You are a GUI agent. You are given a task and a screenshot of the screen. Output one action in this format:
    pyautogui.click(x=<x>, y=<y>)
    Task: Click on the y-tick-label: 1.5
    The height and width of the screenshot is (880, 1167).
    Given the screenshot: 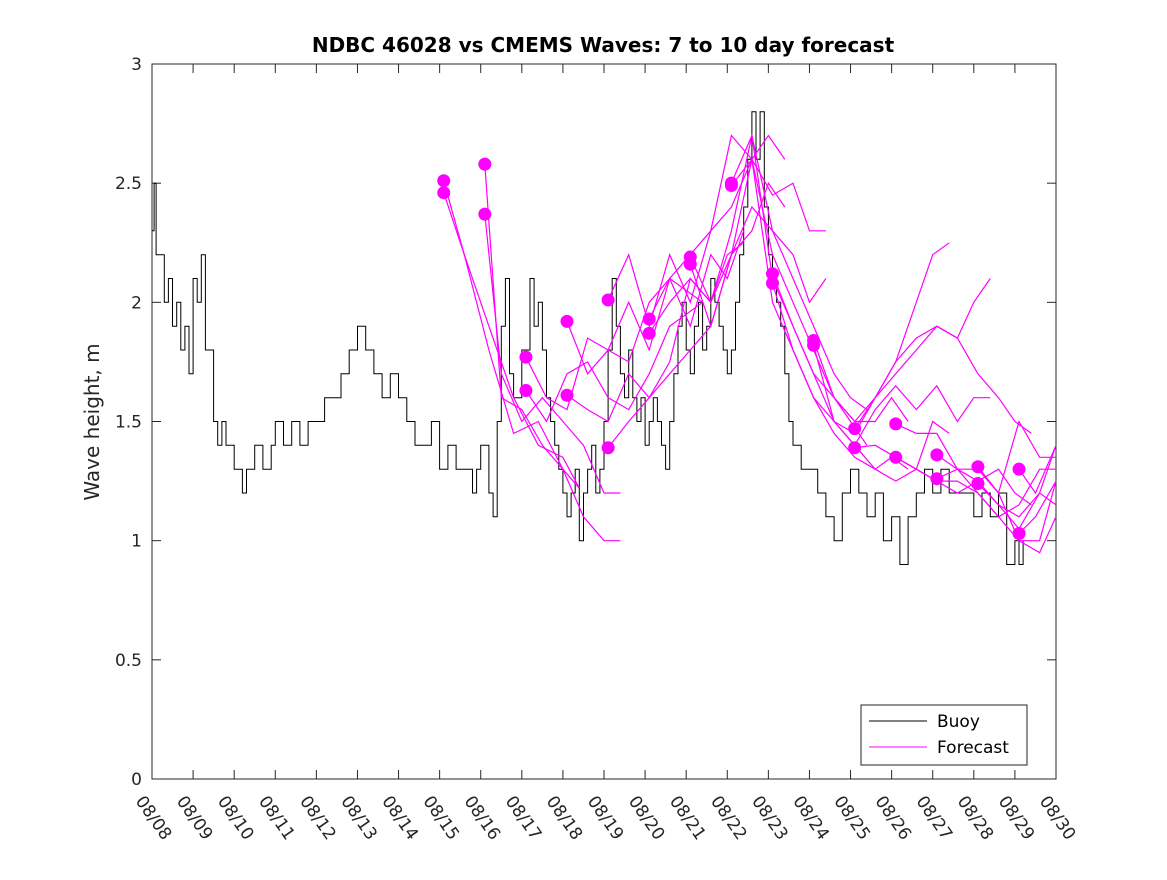 What is the action you would take?
    pyautogui.click(x=128, y=423)
    